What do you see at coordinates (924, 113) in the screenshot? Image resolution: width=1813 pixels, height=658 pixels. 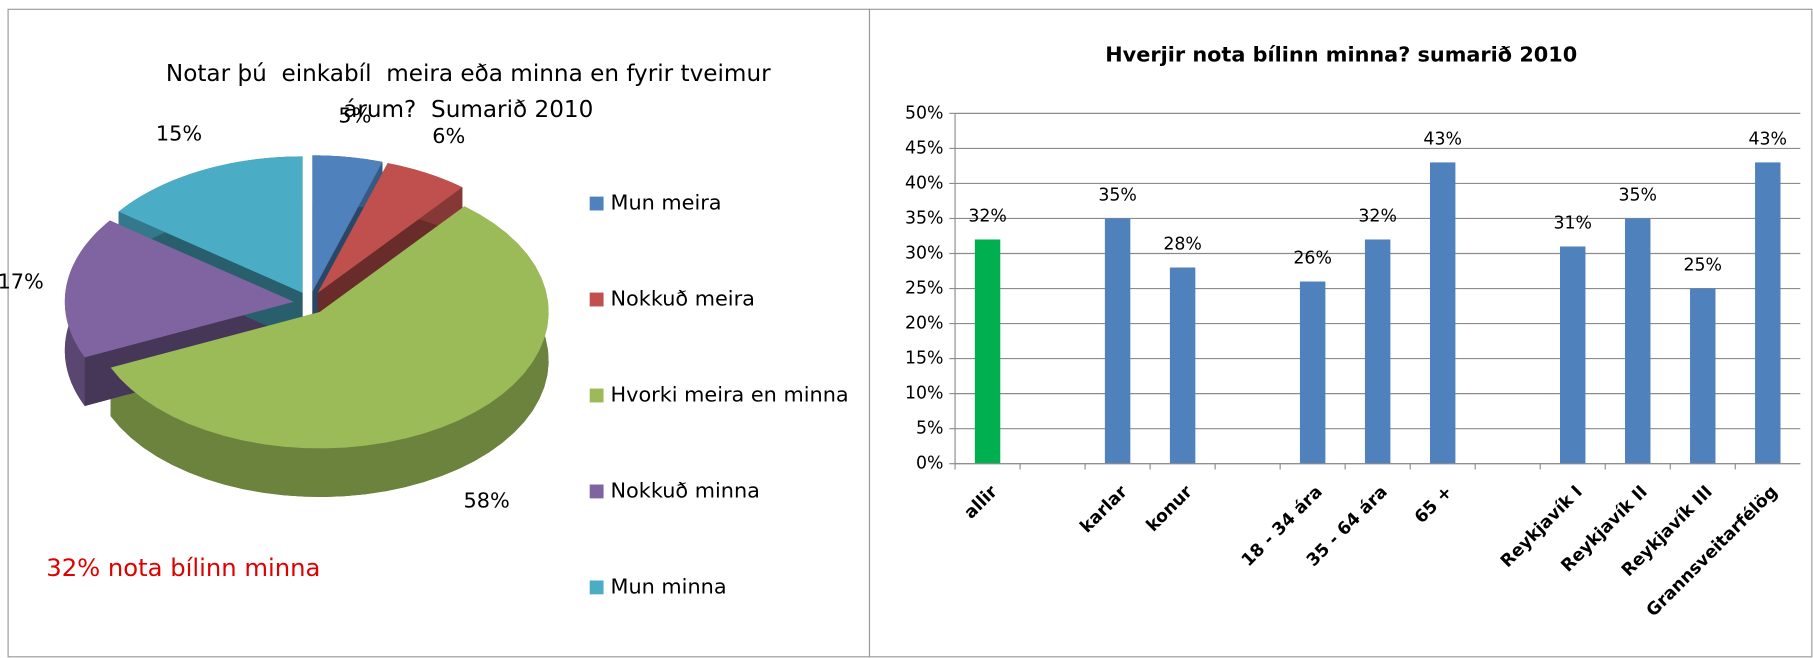 I see `y-tick-label: 50%` at bounding box center [924, 113].